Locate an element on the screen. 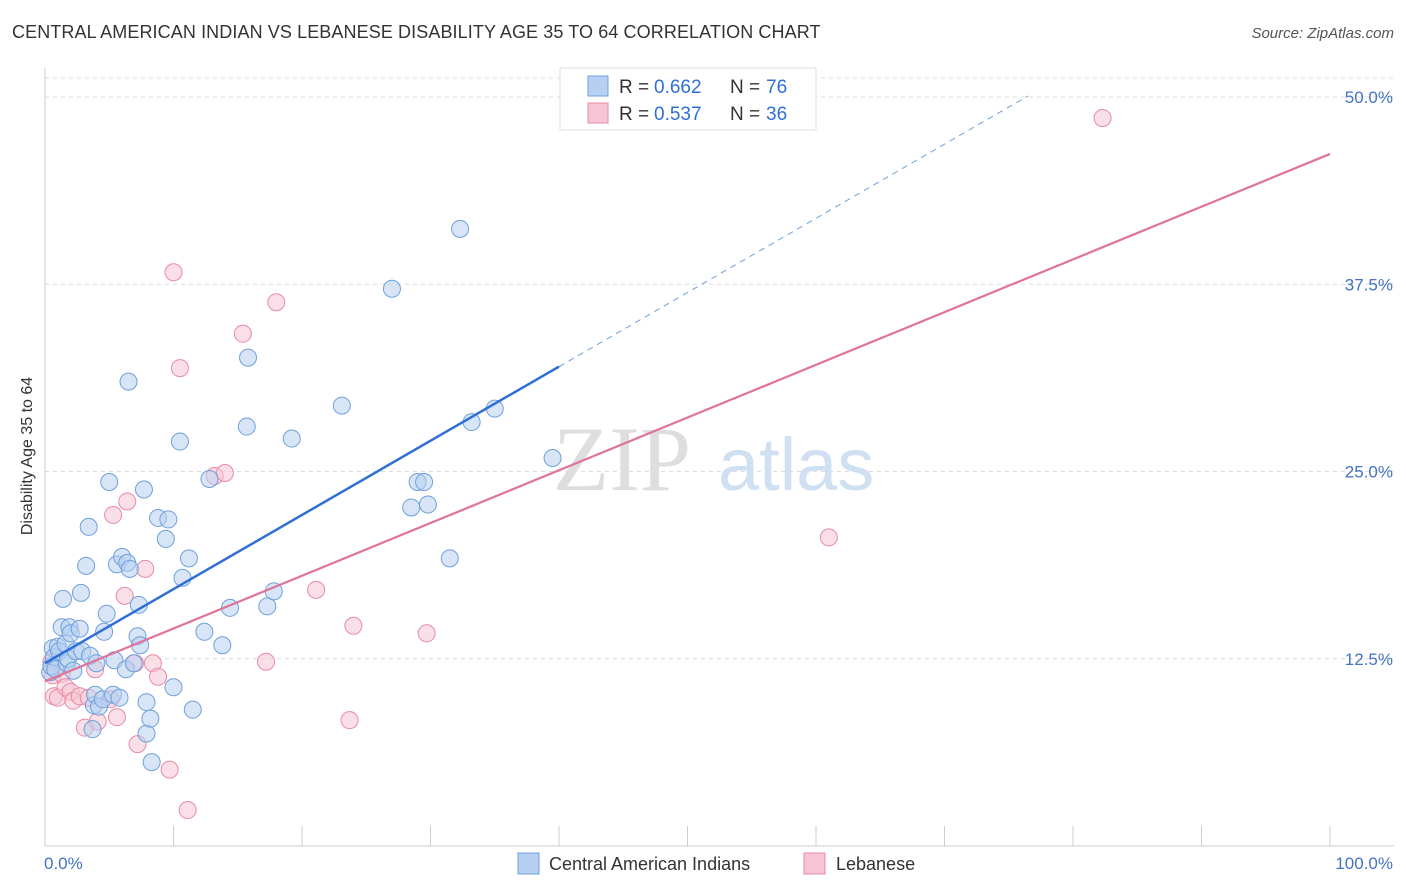 Image resolution: width=1406 pixels, height=892 pixels. stats-legend: R = 0.662 N = 76 R = 0.537 N = 36 is located at coordinates (688, 99).